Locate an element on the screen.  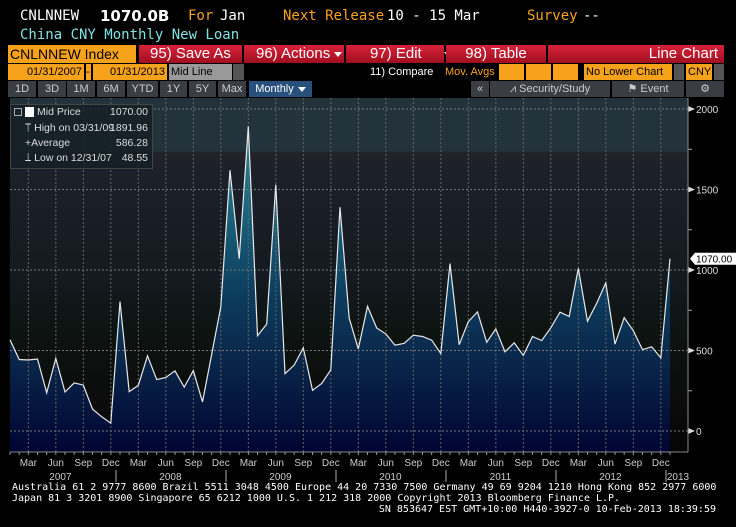
legend-mid-value: 1070.00 is located at coordinates (129, 112).